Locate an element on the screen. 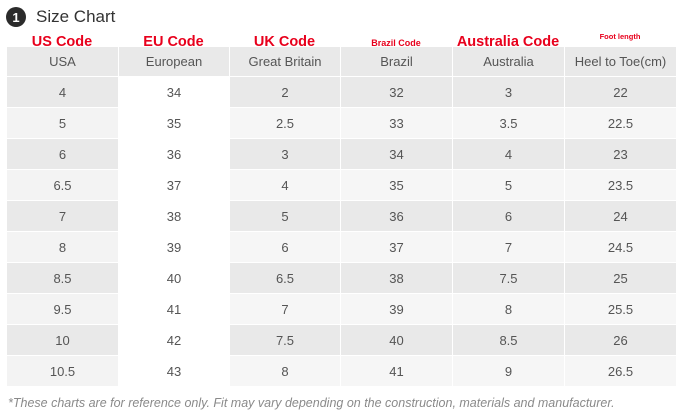 This screenshot has height=417, width=681. cell-european: 36 is located at coordinates (174, 154).